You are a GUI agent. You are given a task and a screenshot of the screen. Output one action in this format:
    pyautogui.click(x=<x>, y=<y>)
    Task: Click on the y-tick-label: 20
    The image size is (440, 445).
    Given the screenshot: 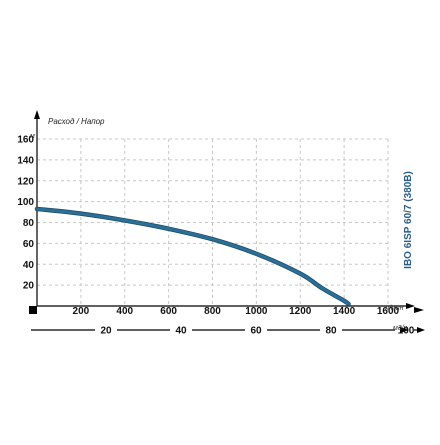 What is the action you would take?
    pyautogui.click(x=29, y=286)
    